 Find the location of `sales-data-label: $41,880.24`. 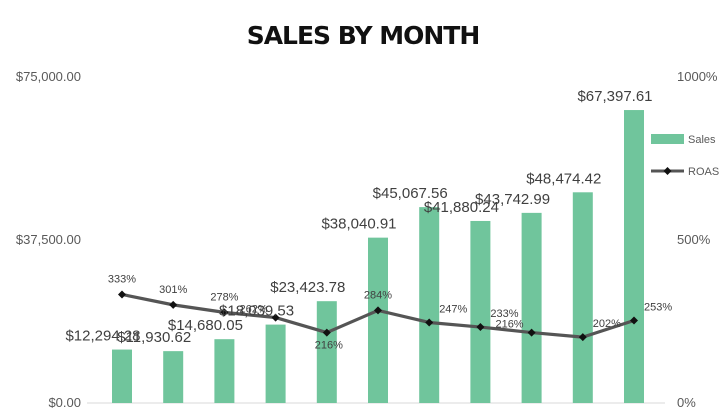

sales-data-label: $41,880.24 is located at coordinates (461, 207).